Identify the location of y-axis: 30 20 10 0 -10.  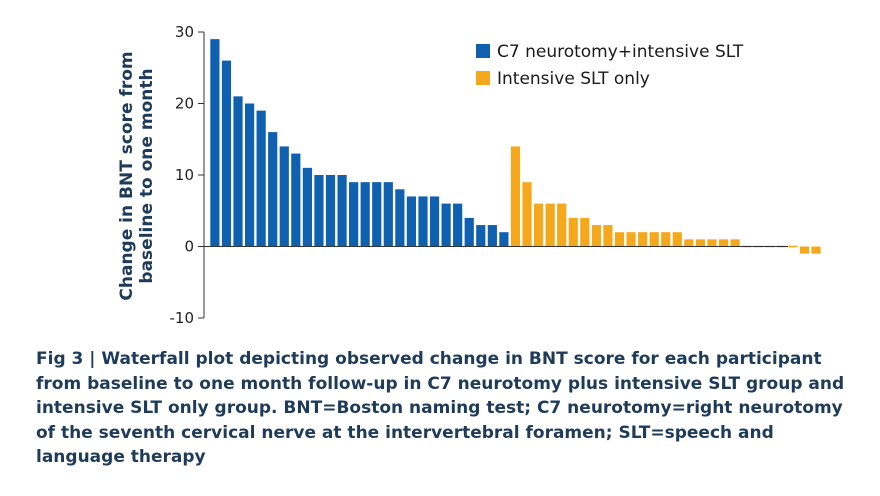
(187, 175).